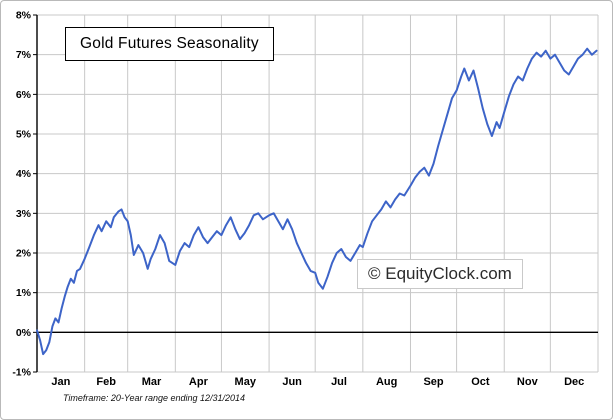 This screenshot has width=613, height=420. I want to click on x-tick-label: Apr, so click(199, 382).